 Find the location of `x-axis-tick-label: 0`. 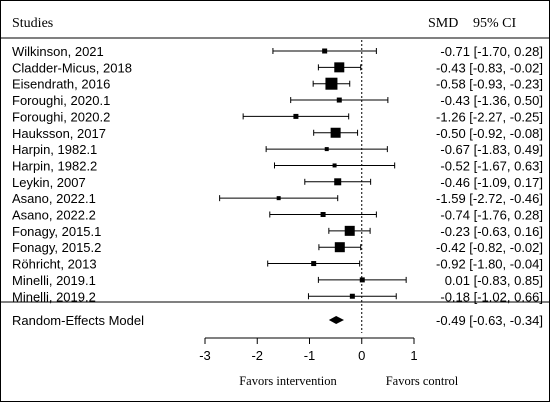

x-axis-tick-label: 0 is located at coordinates (361, 355).